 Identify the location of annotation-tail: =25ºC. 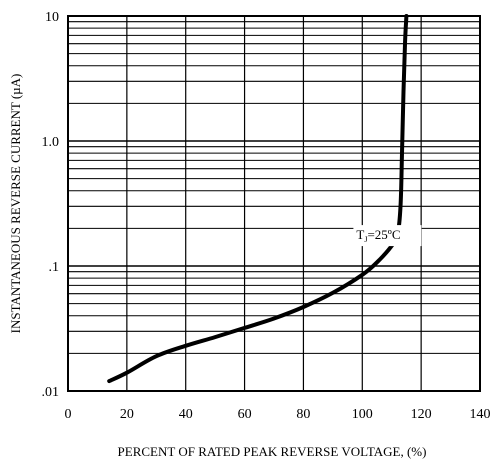
(383, 234).